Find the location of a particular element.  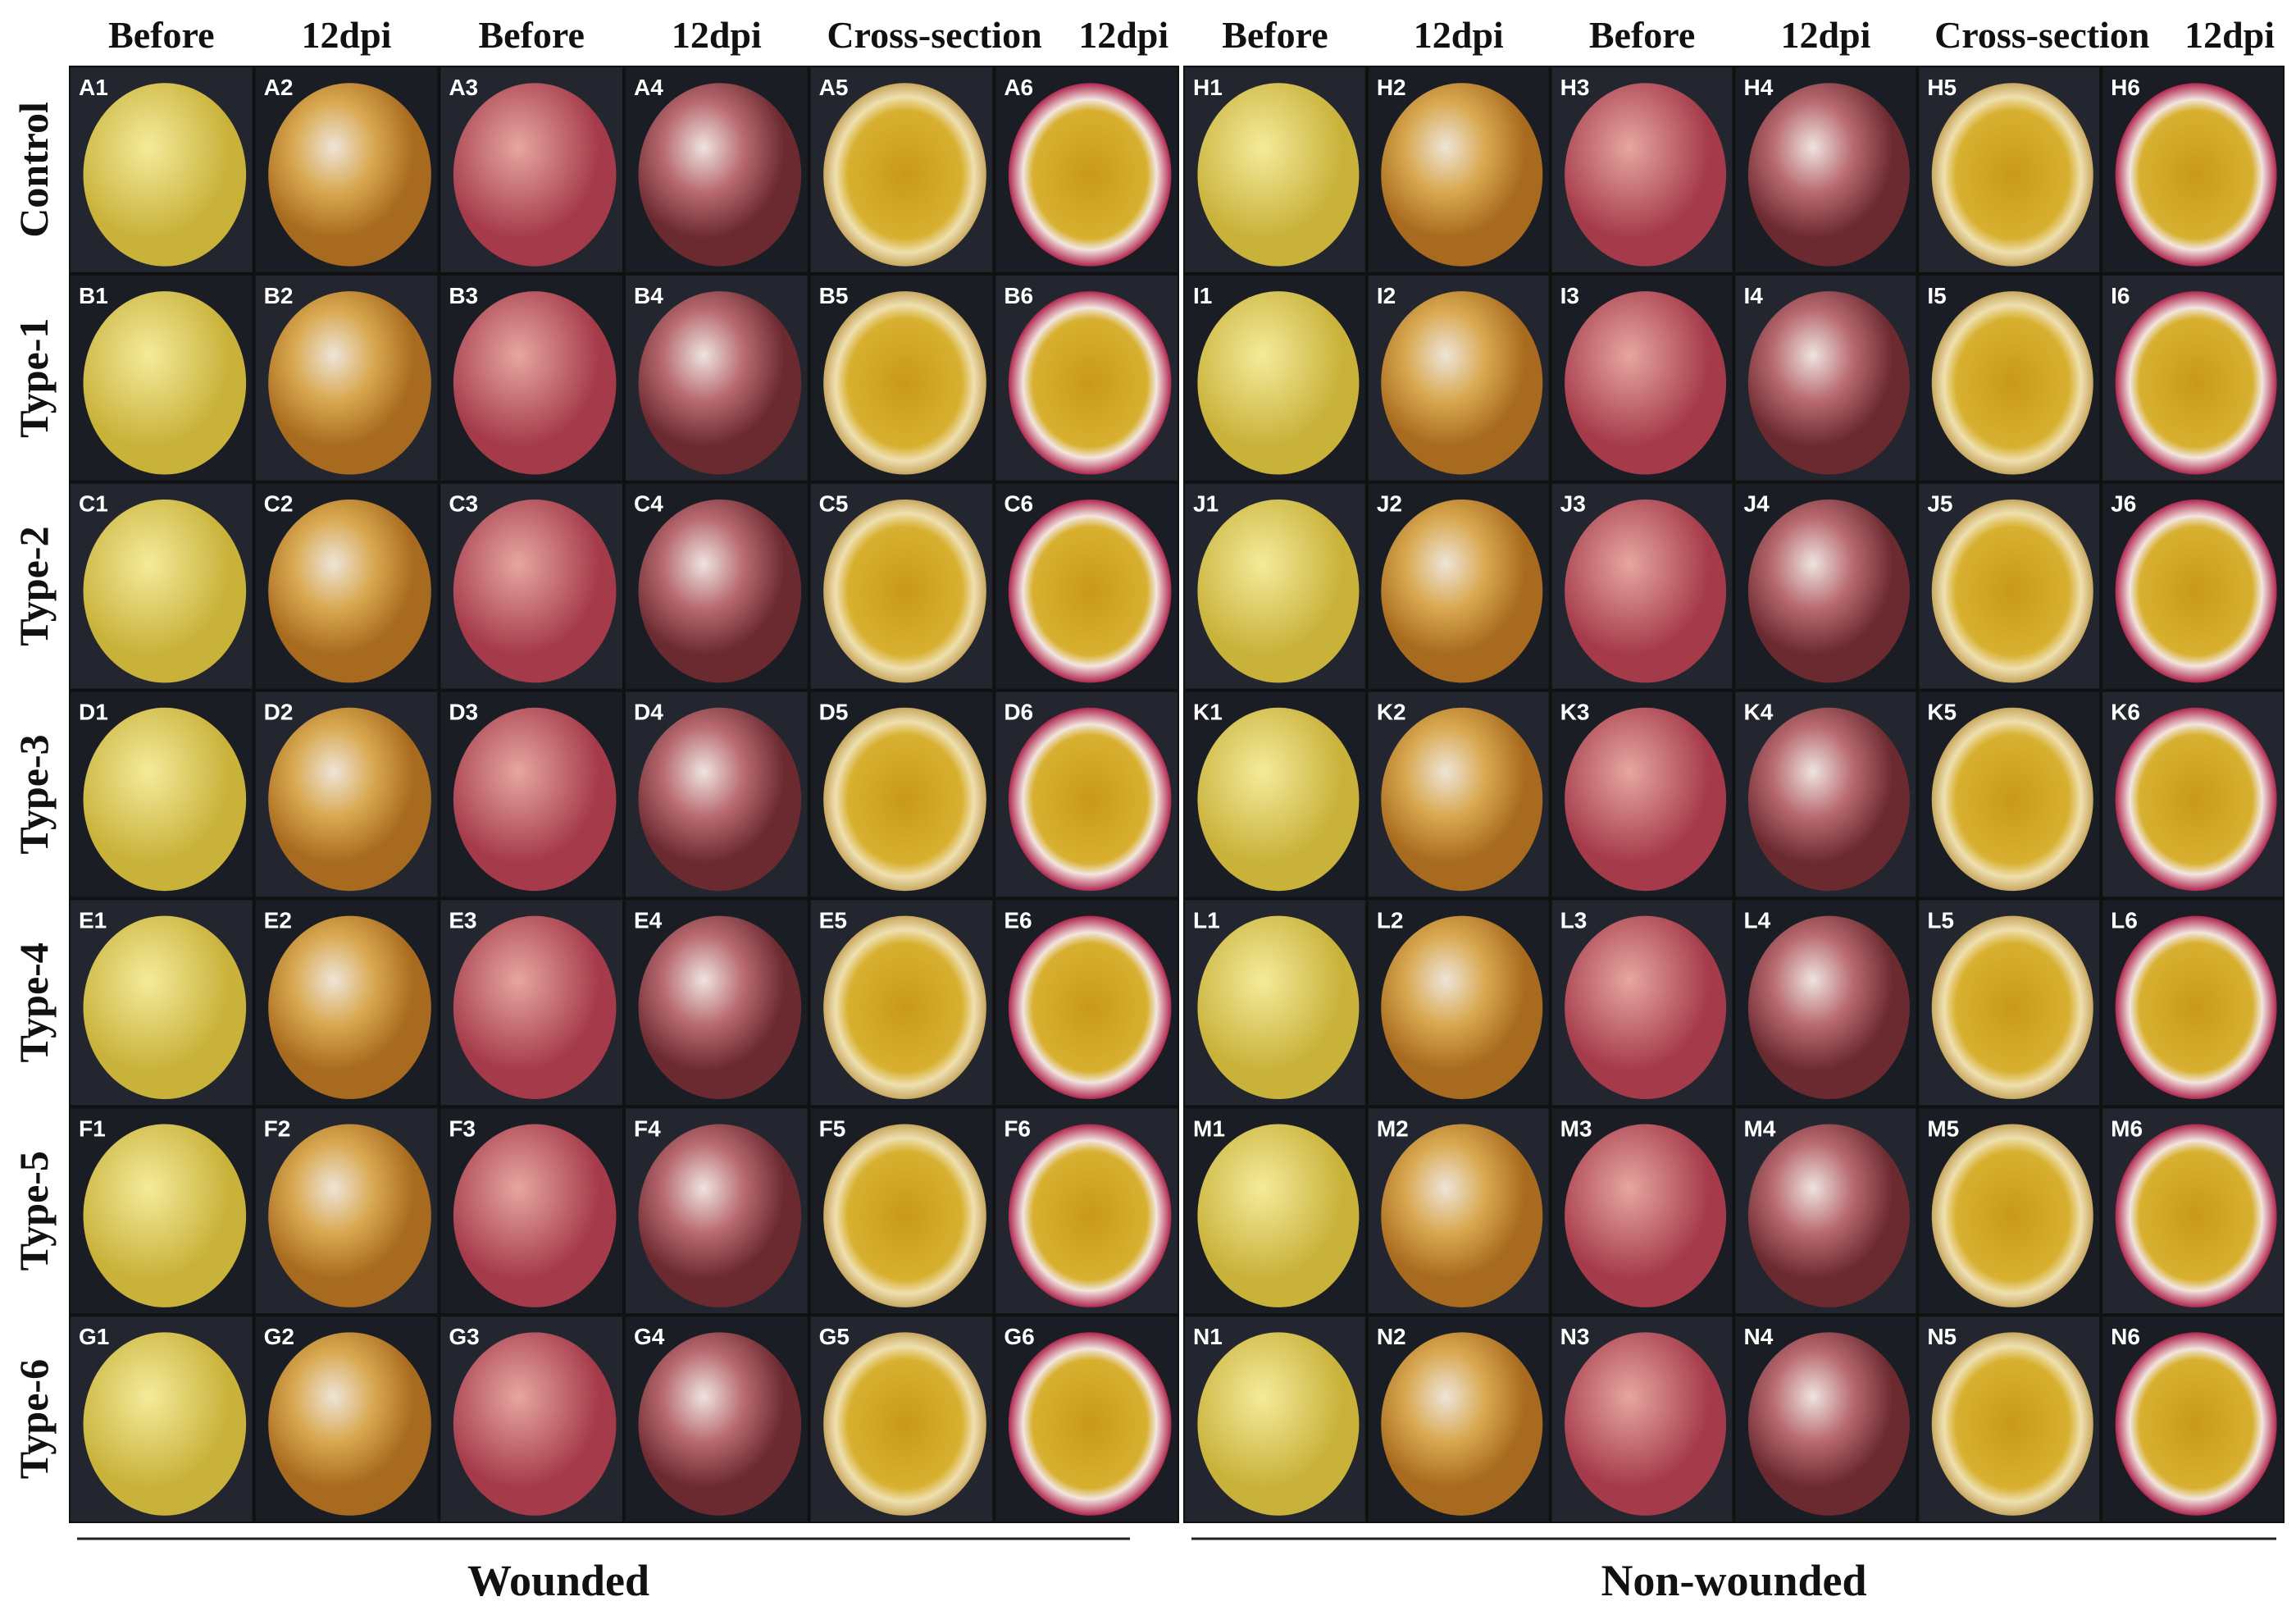

cell-label: A6 is located at coordinates (1018, 87).